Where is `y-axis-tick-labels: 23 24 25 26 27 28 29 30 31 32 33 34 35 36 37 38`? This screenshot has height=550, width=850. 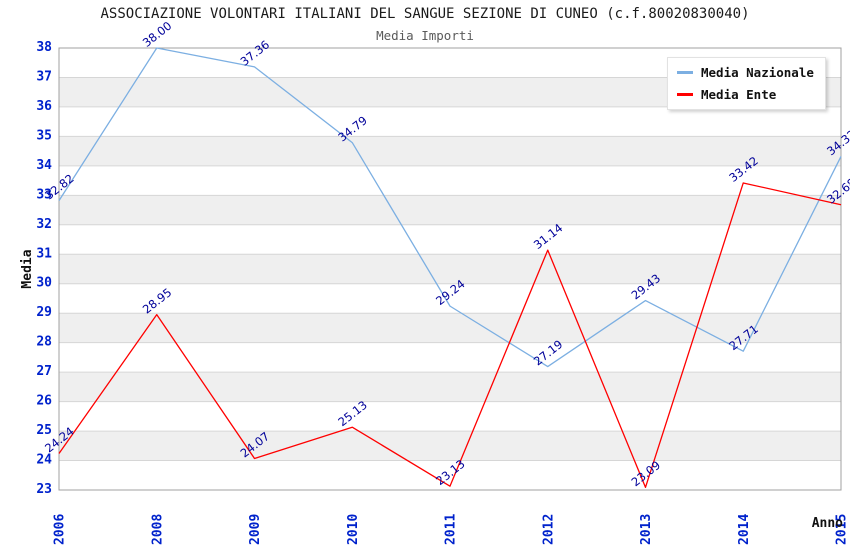
y-axis-tick-labels: 23 24 25 26 27 28 29 30 31 32 33 34 35 36 37 38 is located at coordinates (44, 268).